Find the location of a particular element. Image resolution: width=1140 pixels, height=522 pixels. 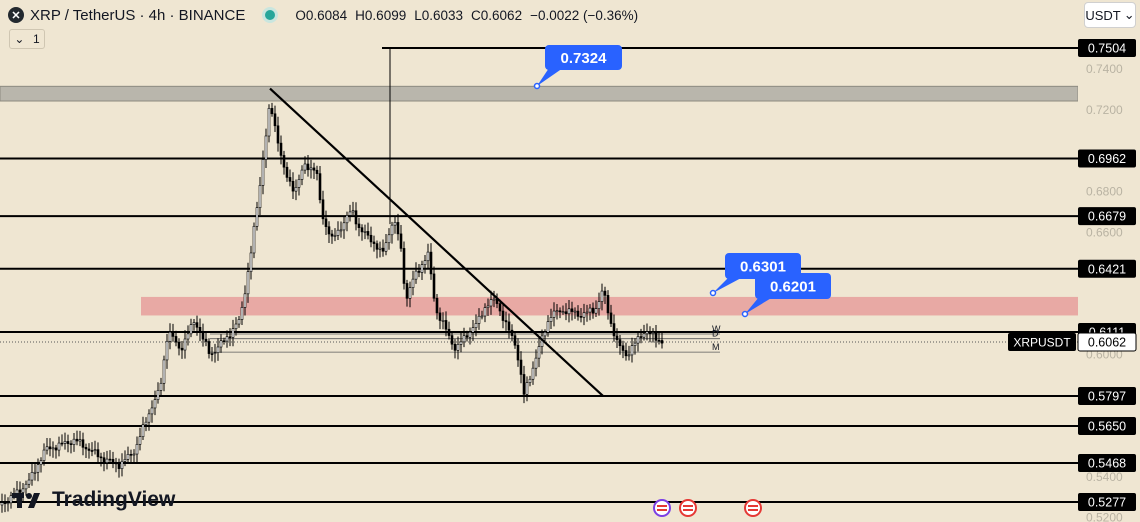

resistance-zone is located at coordinates (609, 306).